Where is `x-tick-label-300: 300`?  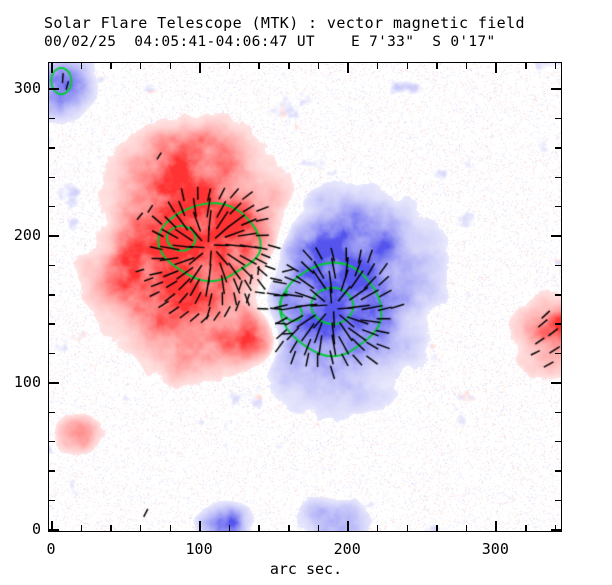
x-tick-label-300: 300 is located at coordinates (495, 549).